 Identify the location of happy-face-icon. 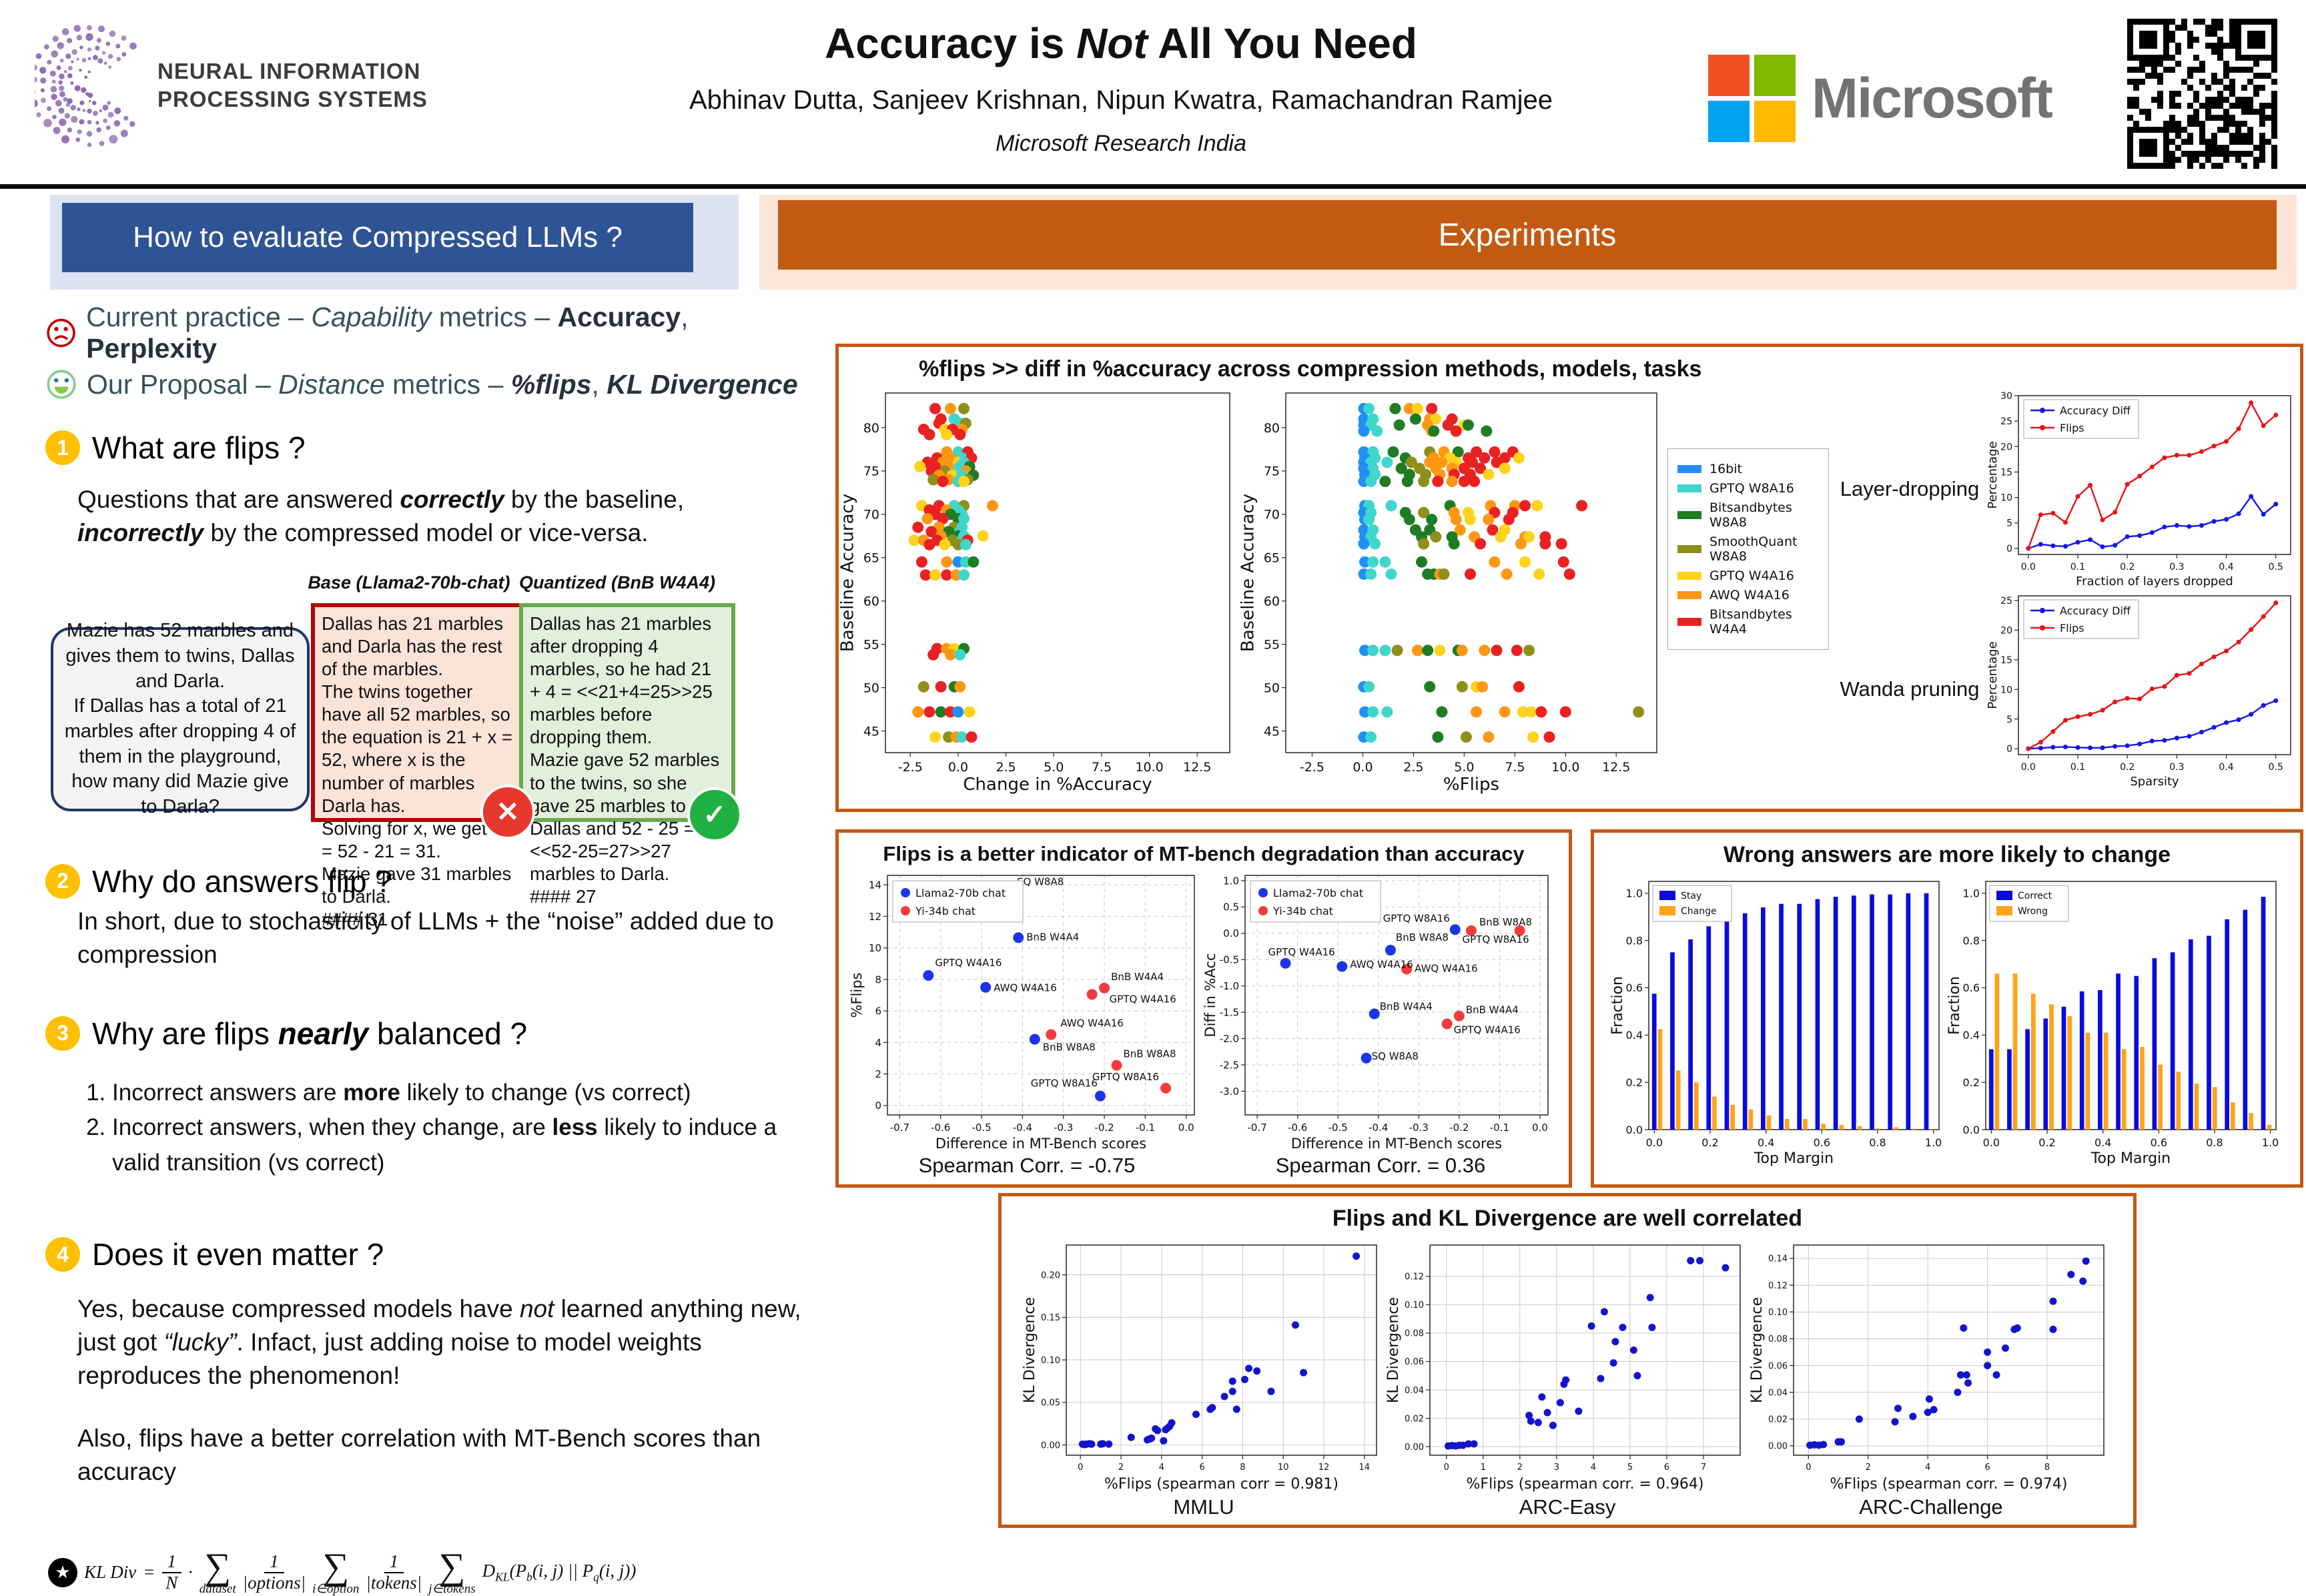
(61, 384).